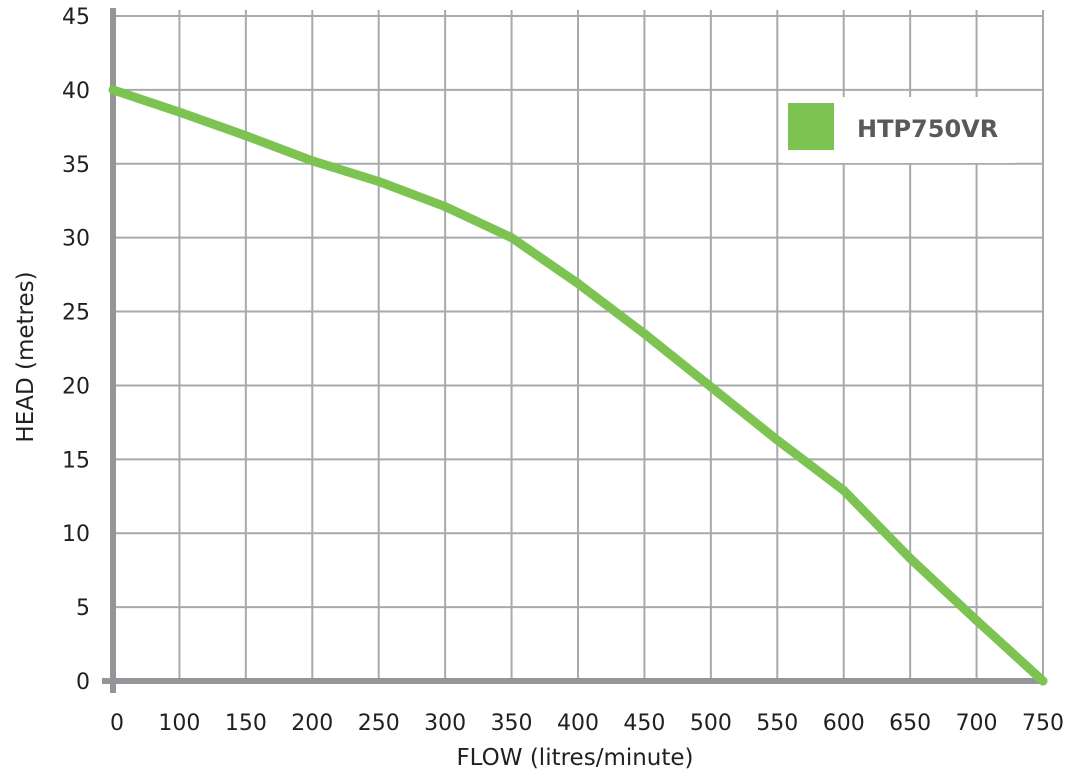 Image resolution: width=1079 pixels, height=775 pixels. I want to click on legend: HTP750VR, so click(899, 130).